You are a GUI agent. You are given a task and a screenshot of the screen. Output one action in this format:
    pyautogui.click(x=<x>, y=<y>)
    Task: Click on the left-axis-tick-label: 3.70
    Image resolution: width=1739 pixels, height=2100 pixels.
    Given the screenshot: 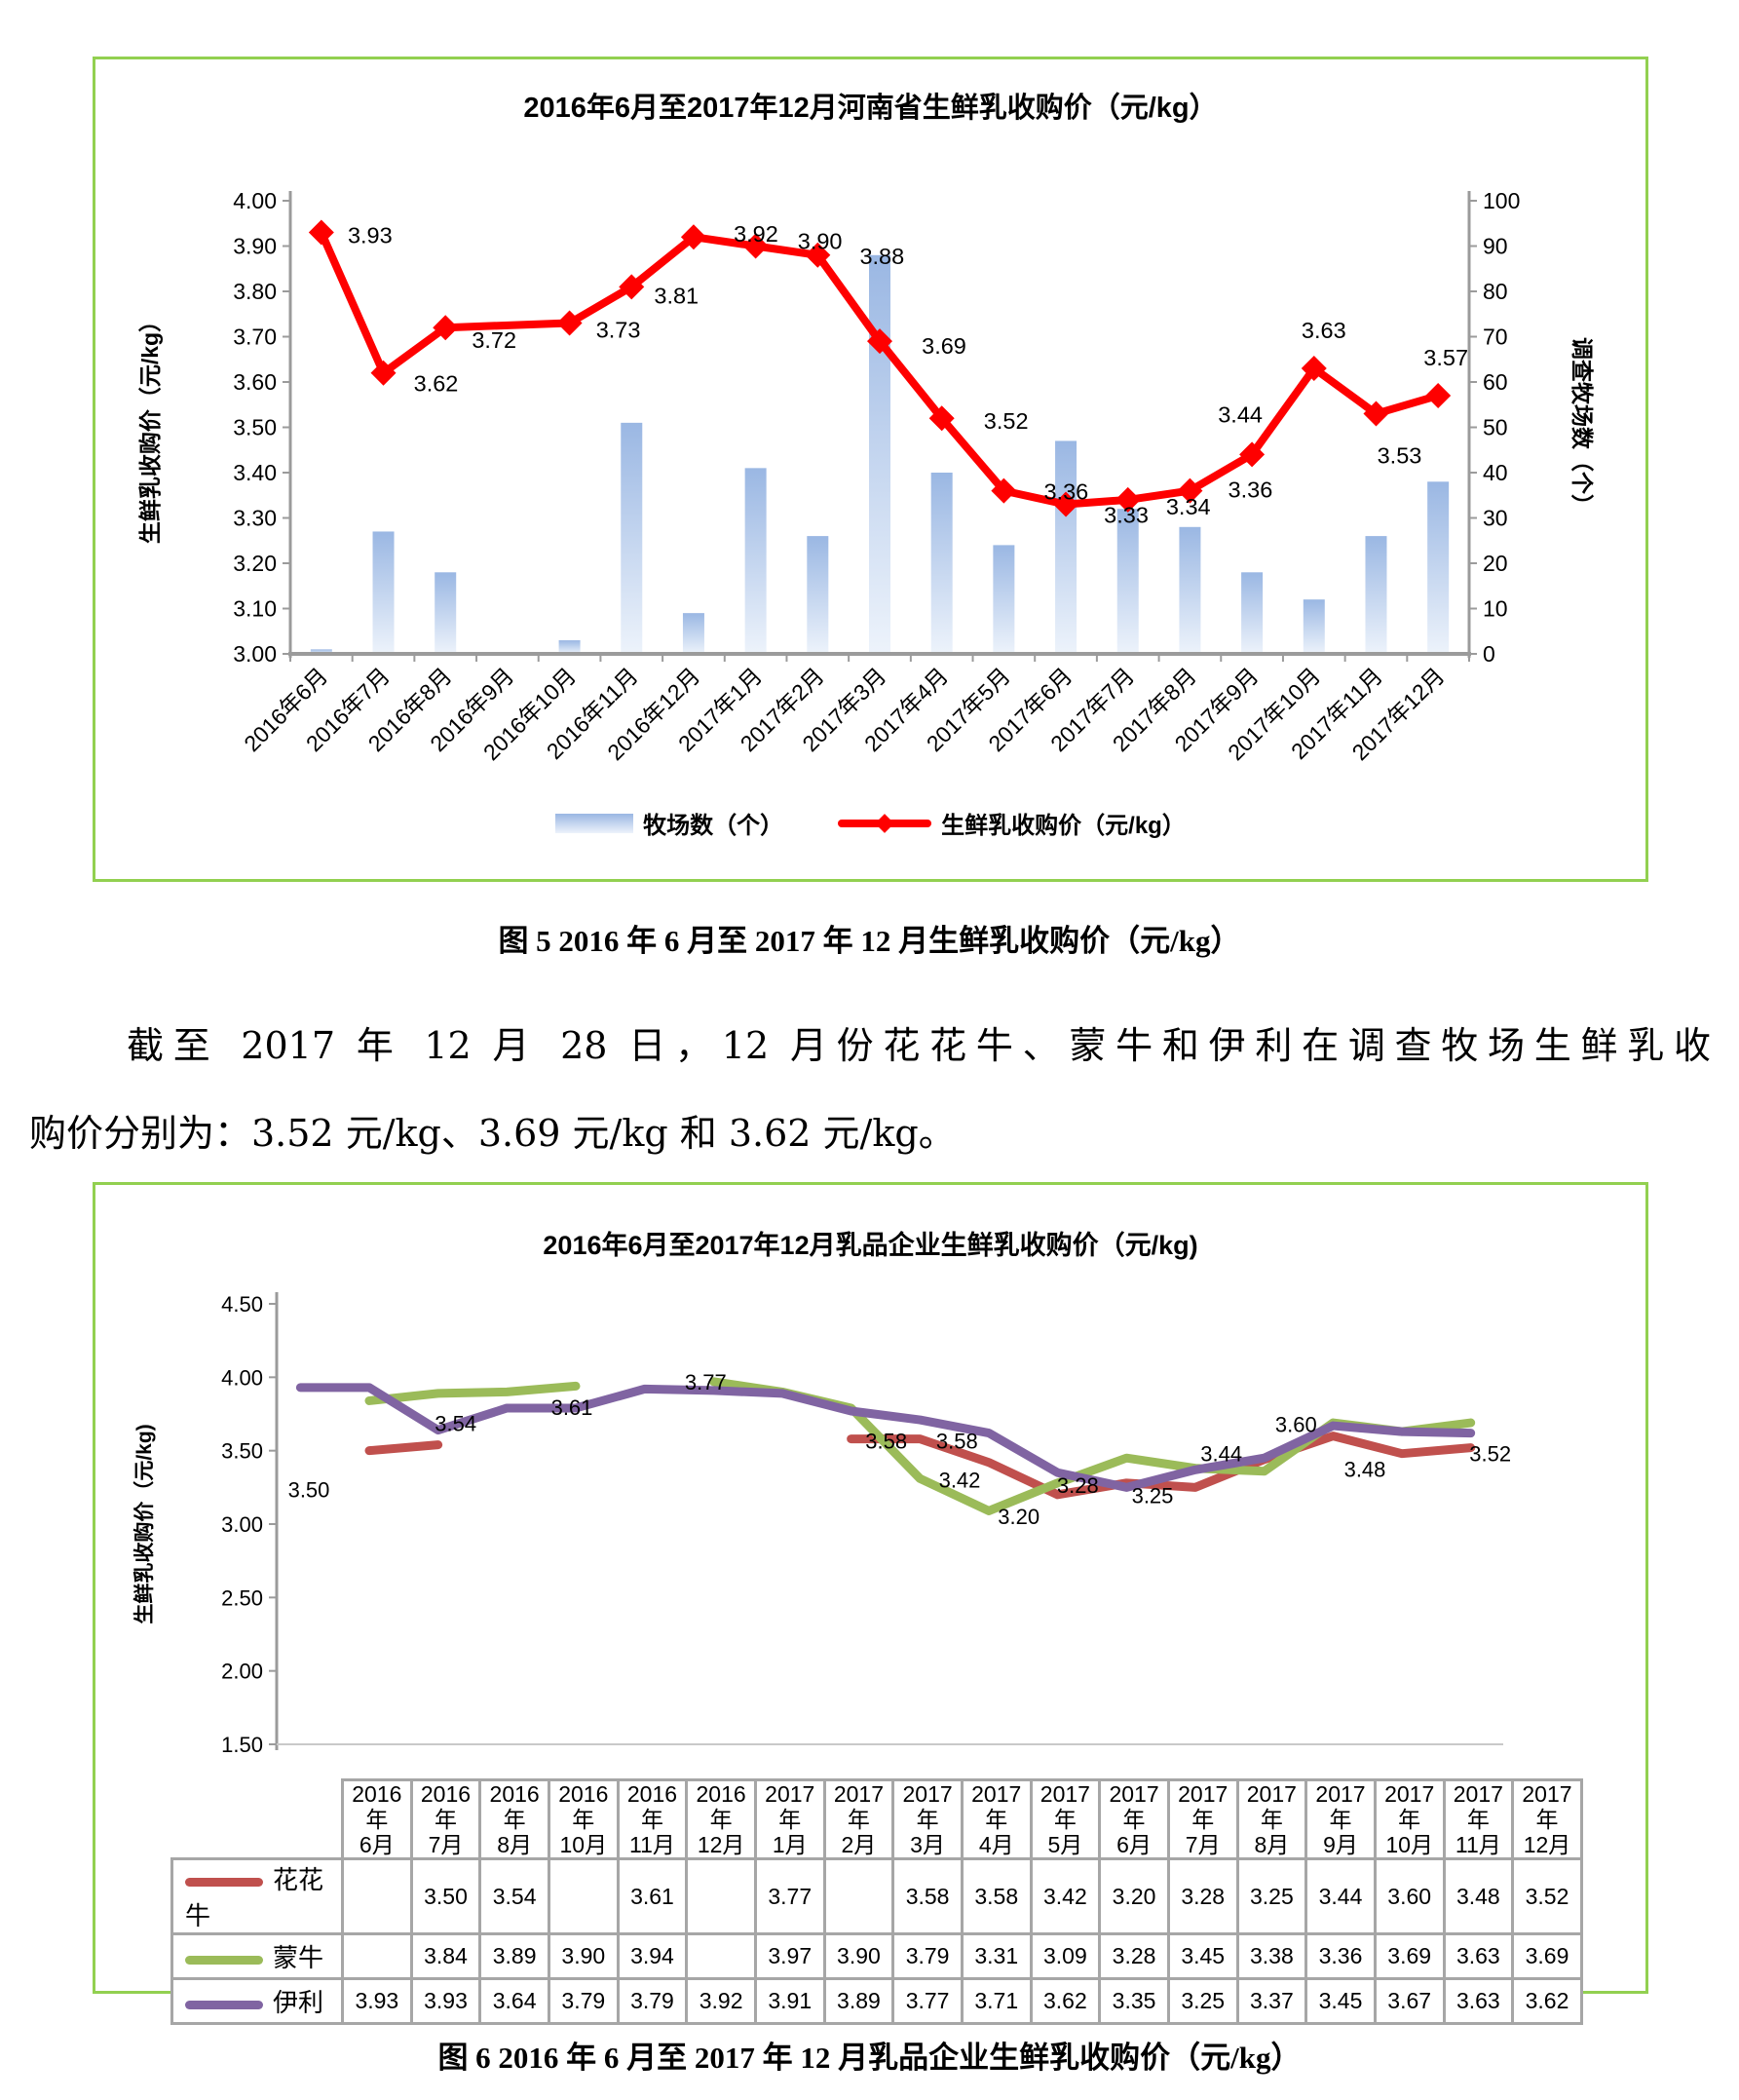 What is the action you would take?
    pyautogui.click(x=255, y=337)
    